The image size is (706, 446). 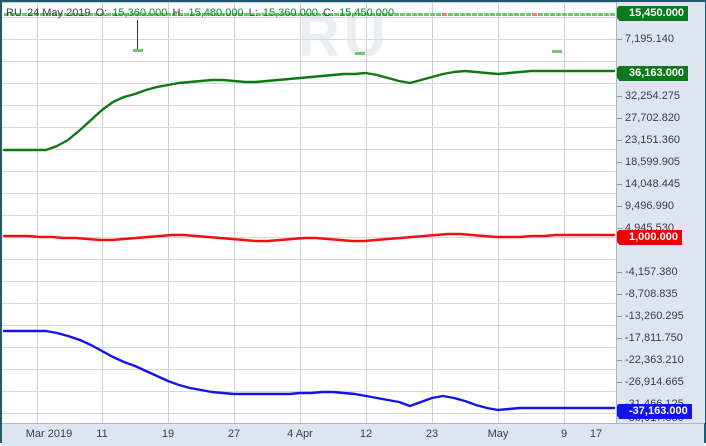 I want to click on price-badge-ohlc: 15,450.000, so click(x=653, y=13).